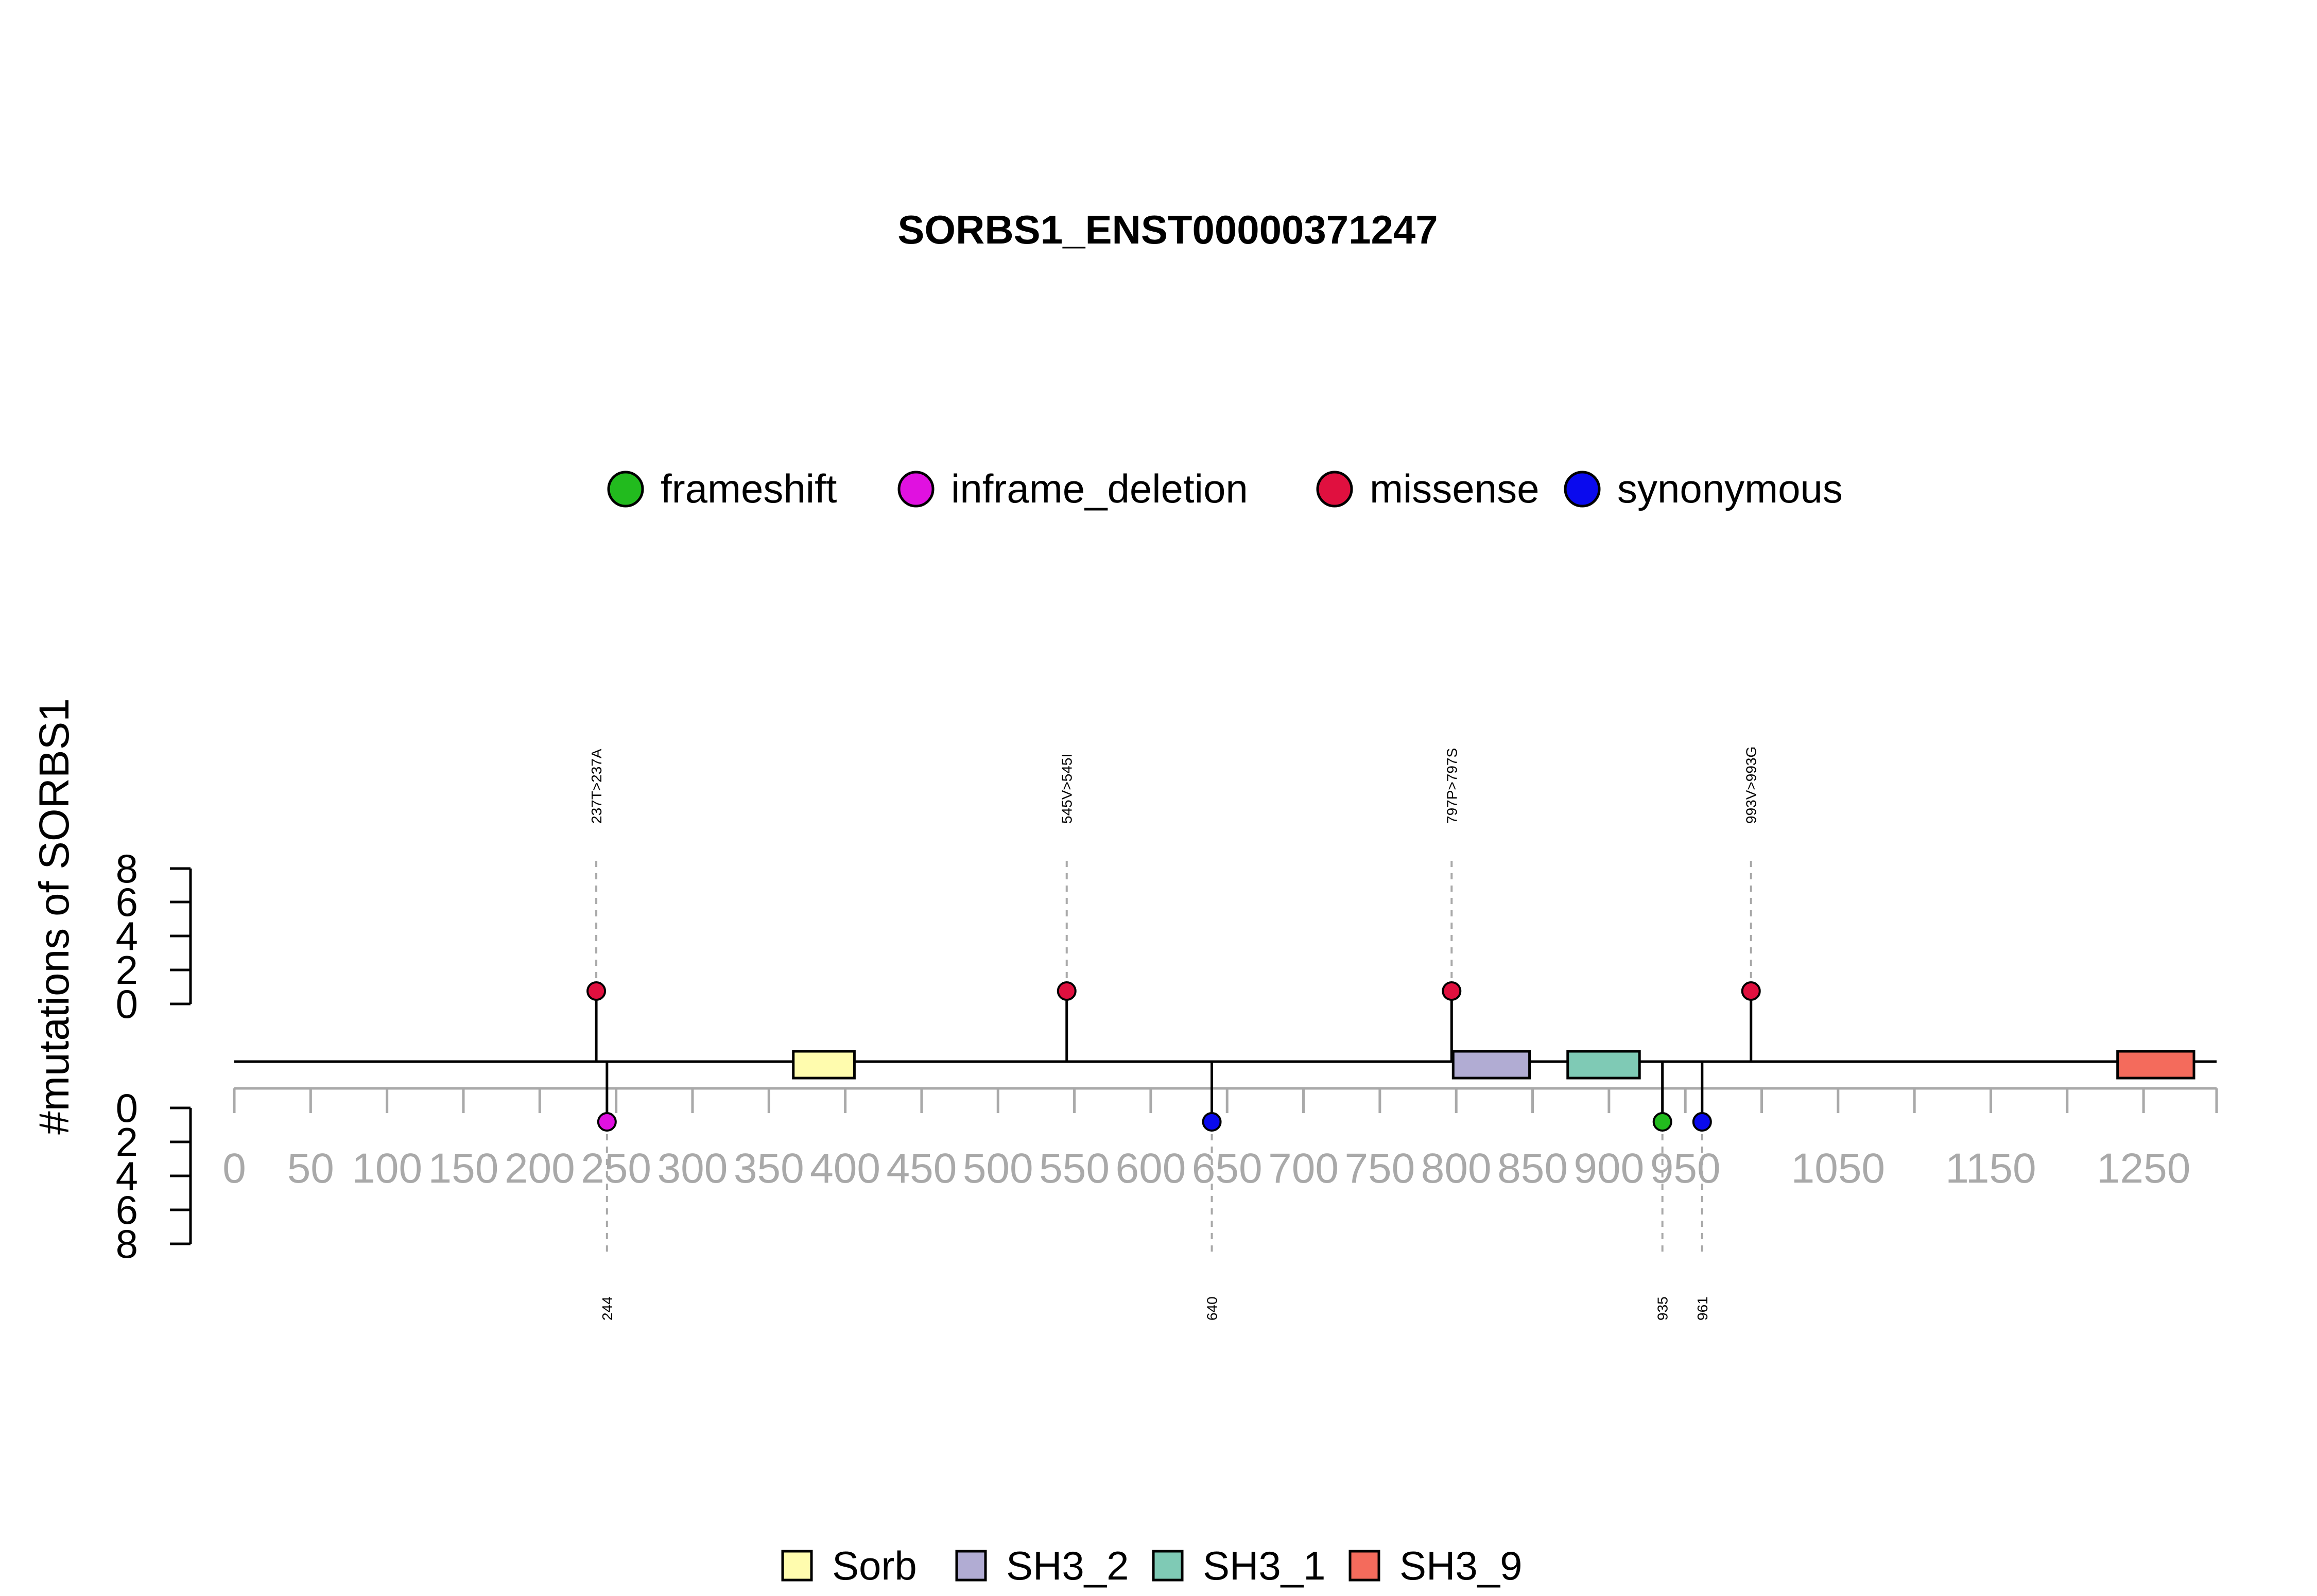 This screenshot has width=2317, height=1596. I want to click on x-tick-label: 1250, so click(2143, 1168).